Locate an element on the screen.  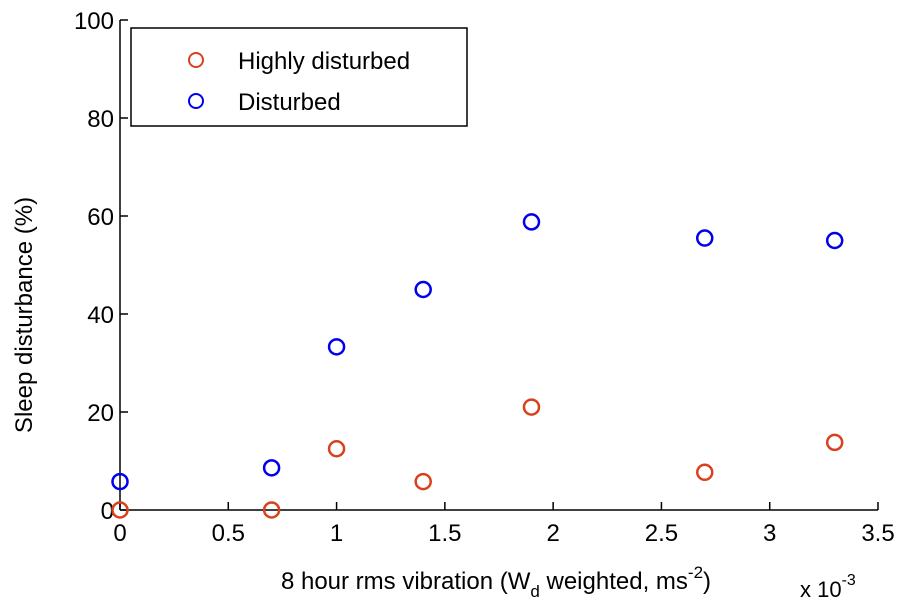
legend-box is located at coordinates (299, 77).